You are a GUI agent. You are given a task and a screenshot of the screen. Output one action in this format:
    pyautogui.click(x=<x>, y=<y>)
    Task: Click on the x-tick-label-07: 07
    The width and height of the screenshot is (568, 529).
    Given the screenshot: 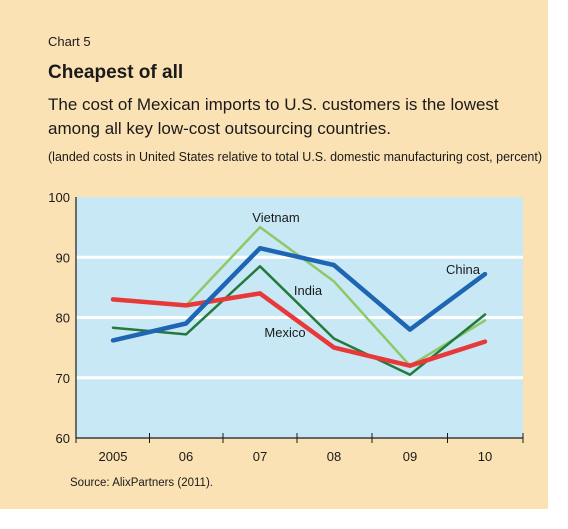 What is the action you would take?
    pyautogui.click(x=260, y=456)
    